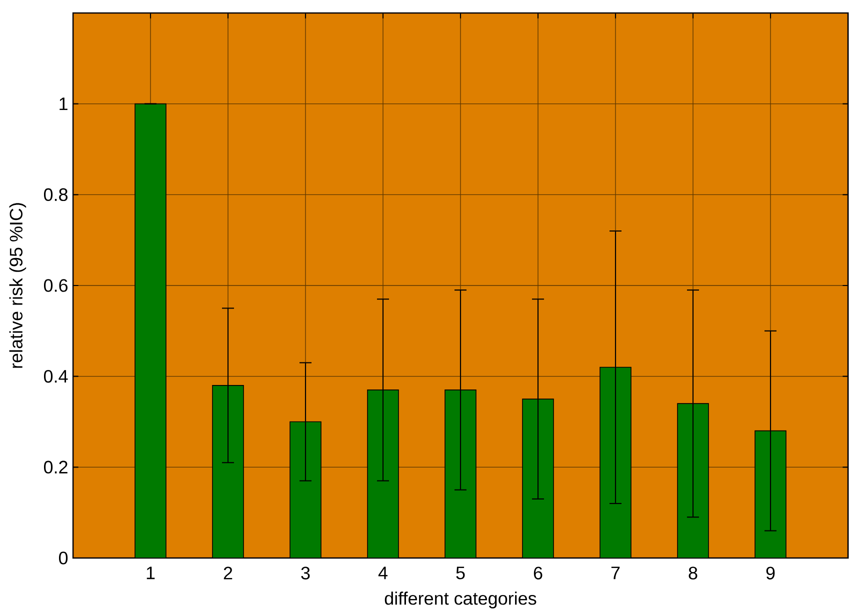  I want to click on x-tick-label: 8, so click(693, 573).